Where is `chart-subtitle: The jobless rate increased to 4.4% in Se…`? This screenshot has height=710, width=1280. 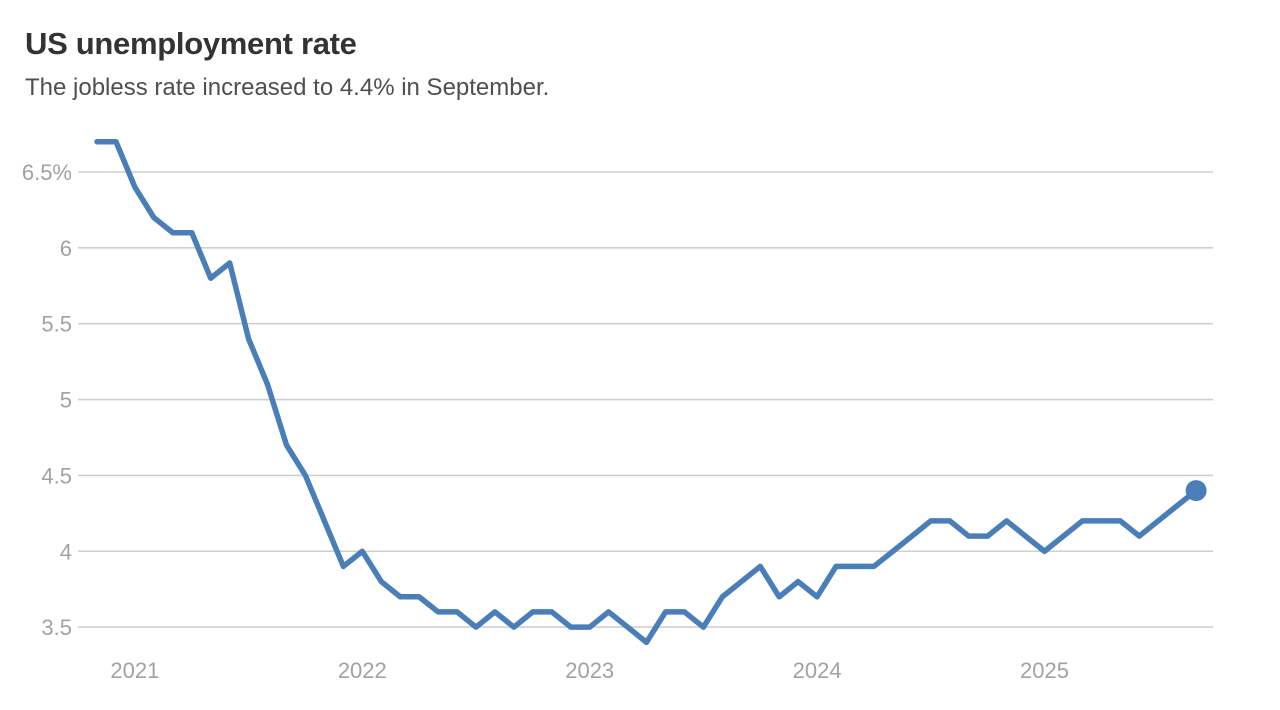
chart-subtitle: The jobless rate increased to 4.4% in Se… is located at coordinates (287, 87).